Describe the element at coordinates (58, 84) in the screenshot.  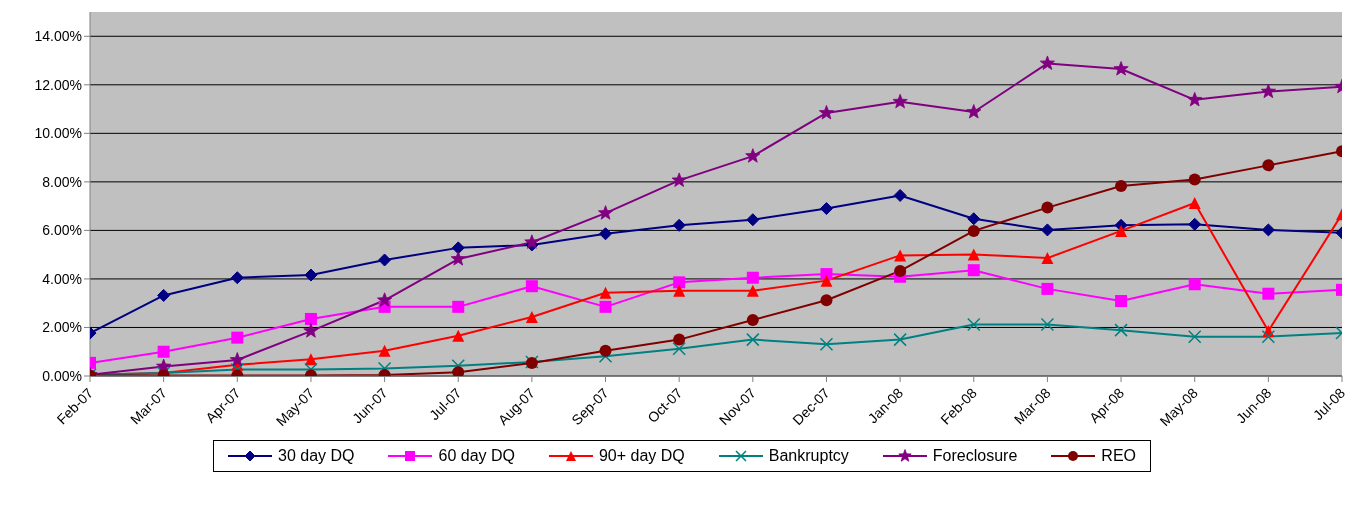
I see `y-tick-label: 12.00%` at that location.